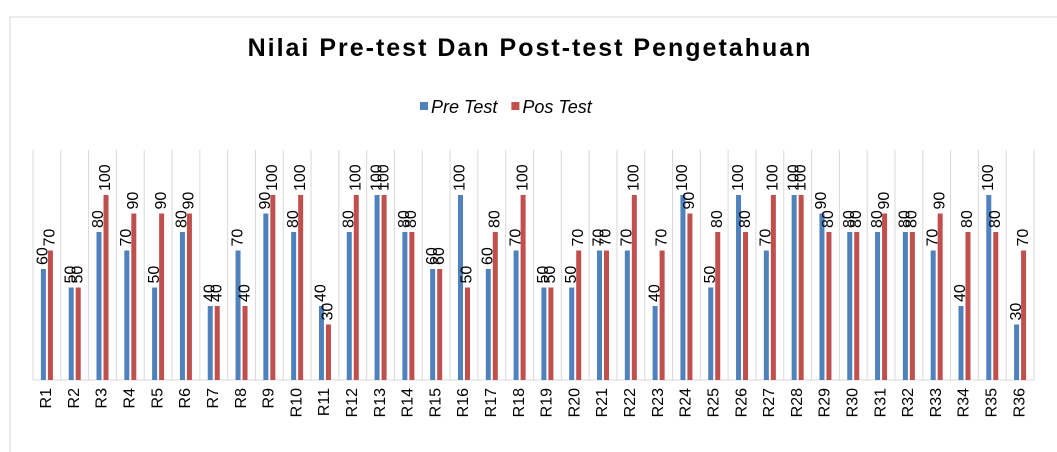 The image size is (1057, 452). Describe the element at coordinates (992, 402) in the screenshot. I see `x-tick-label: R35` at that location.